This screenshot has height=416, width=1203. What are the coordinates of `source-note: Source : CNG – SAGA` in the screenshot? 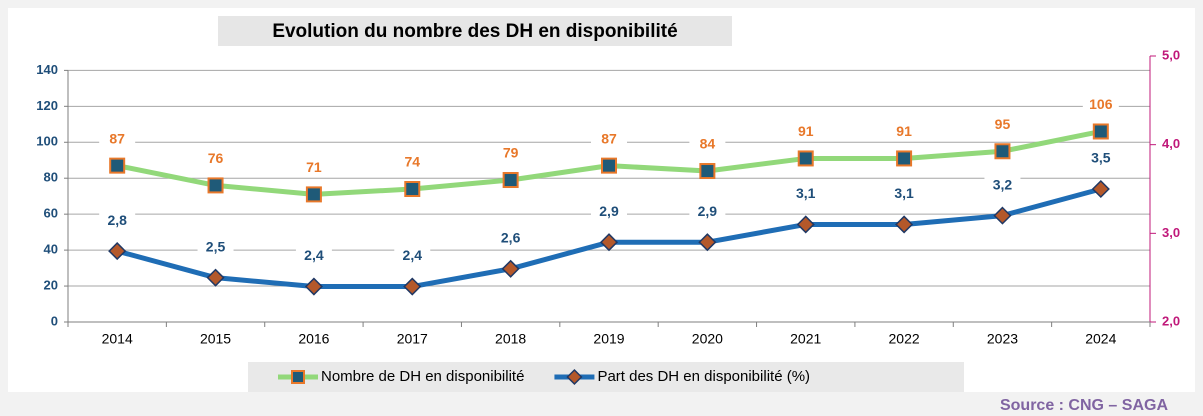 It's located at (1084, 405).